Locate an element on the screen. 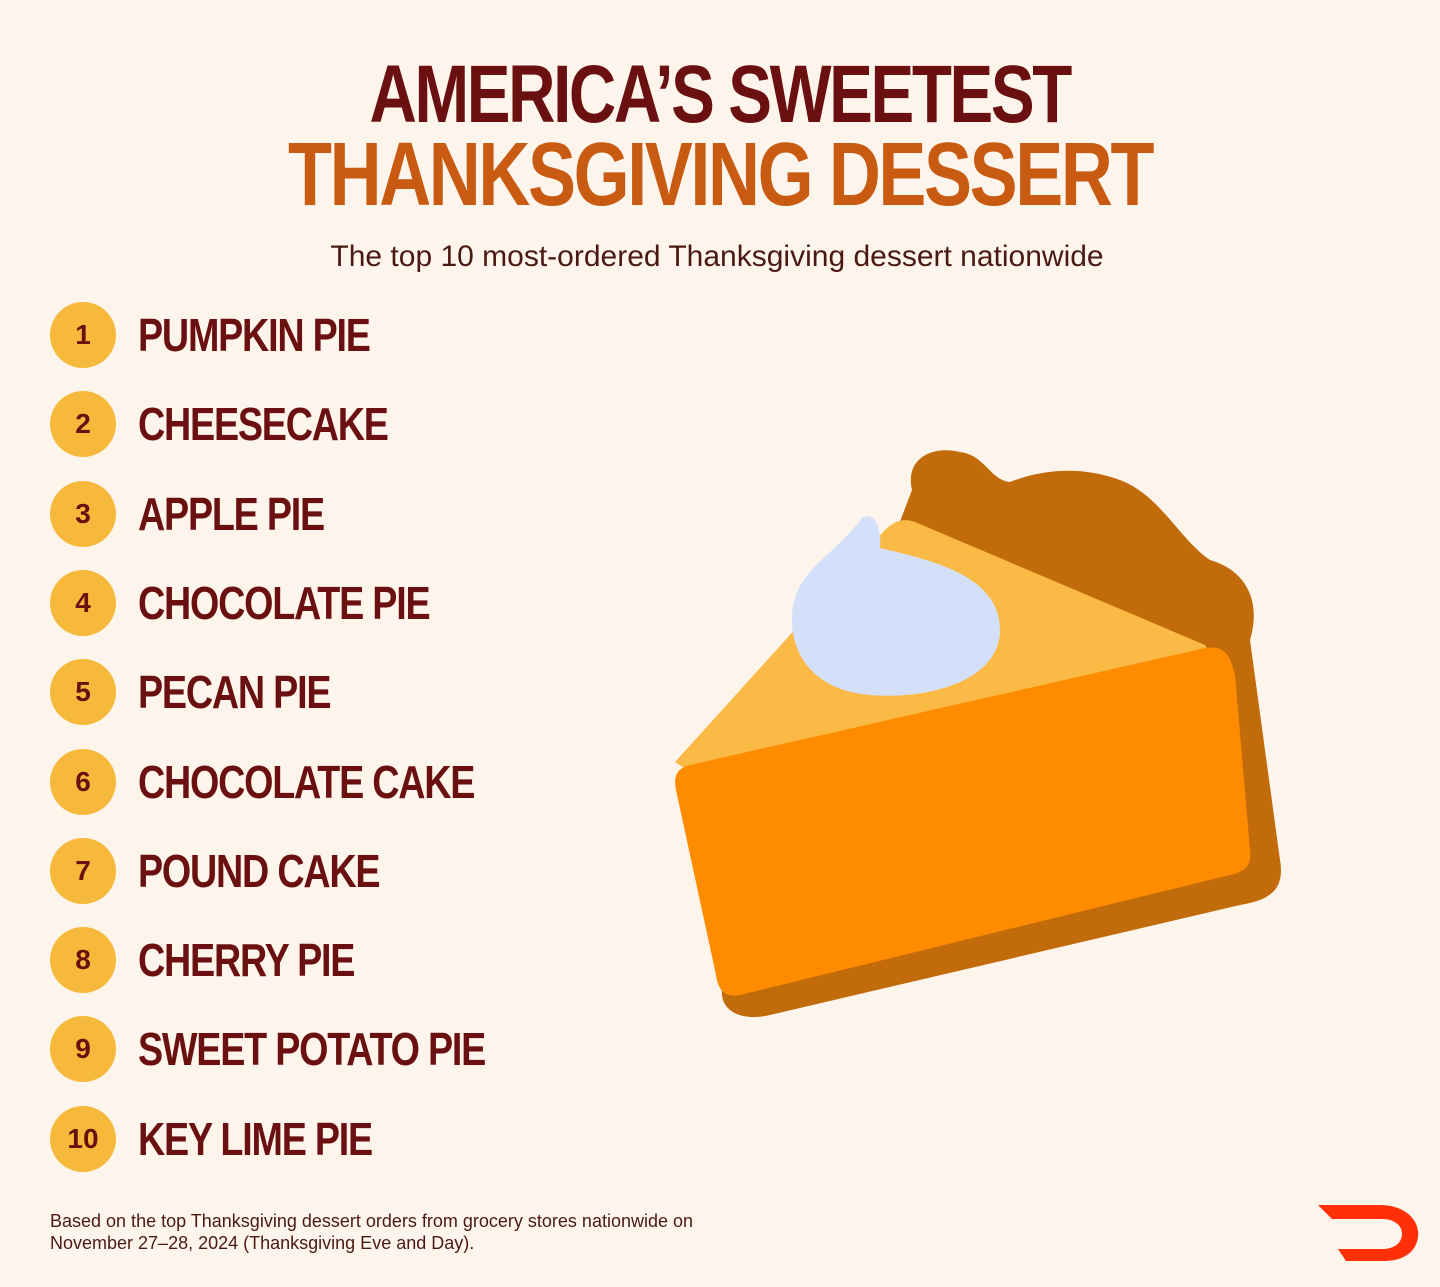 The height and width of the screenshot is (1287, 1440). dessert-name: PECAN PIE is located at coordinates (234, 692).